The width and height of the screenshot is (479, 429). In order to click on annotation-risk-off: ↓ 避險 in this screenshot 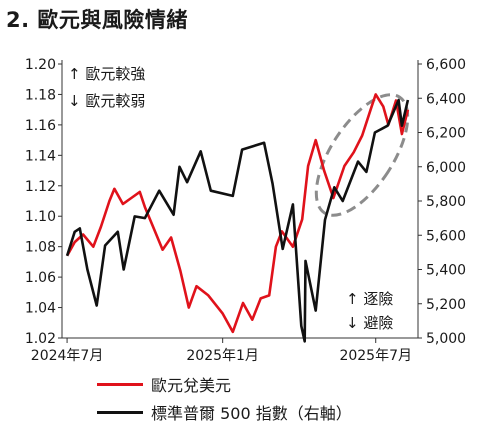, I will do `click(369, 323)`.